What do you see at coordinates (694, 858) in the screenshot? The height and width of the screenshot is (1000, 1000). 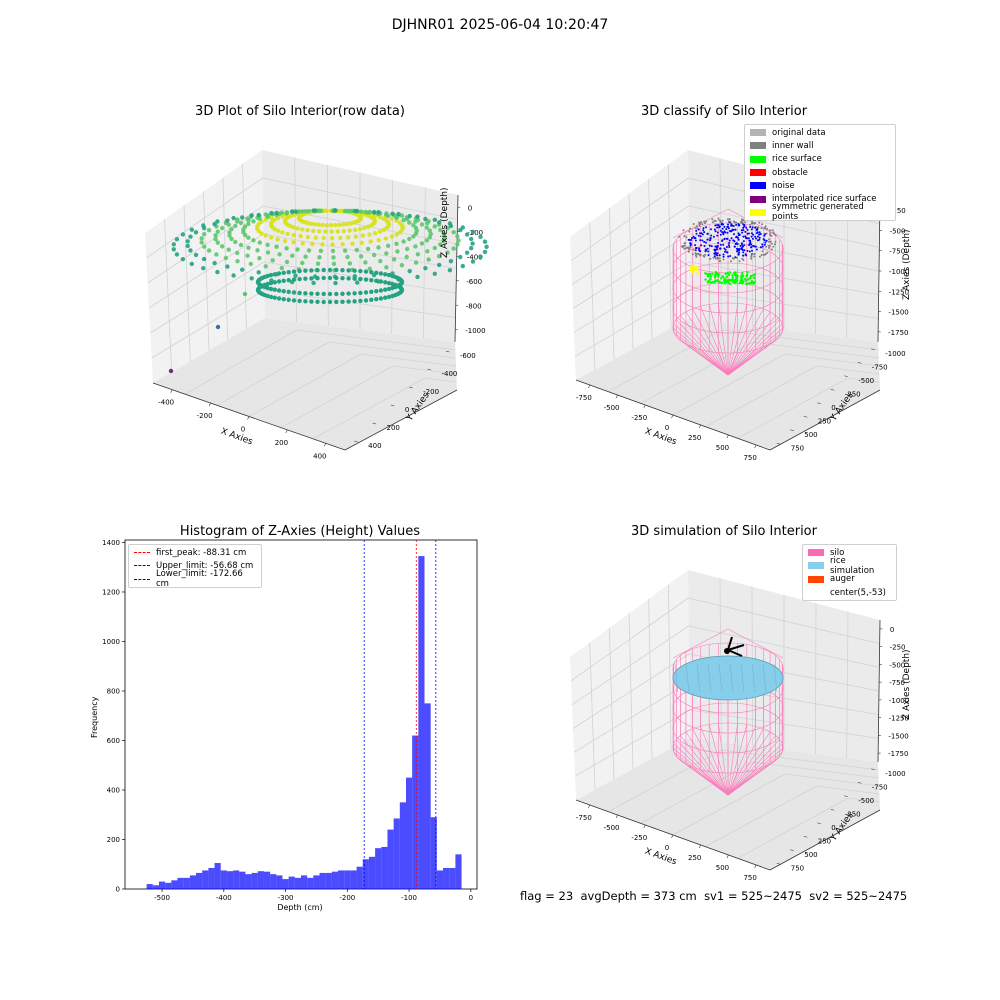 I see `panel4-x-tick-label: 250` at bounding box center [694, 858].